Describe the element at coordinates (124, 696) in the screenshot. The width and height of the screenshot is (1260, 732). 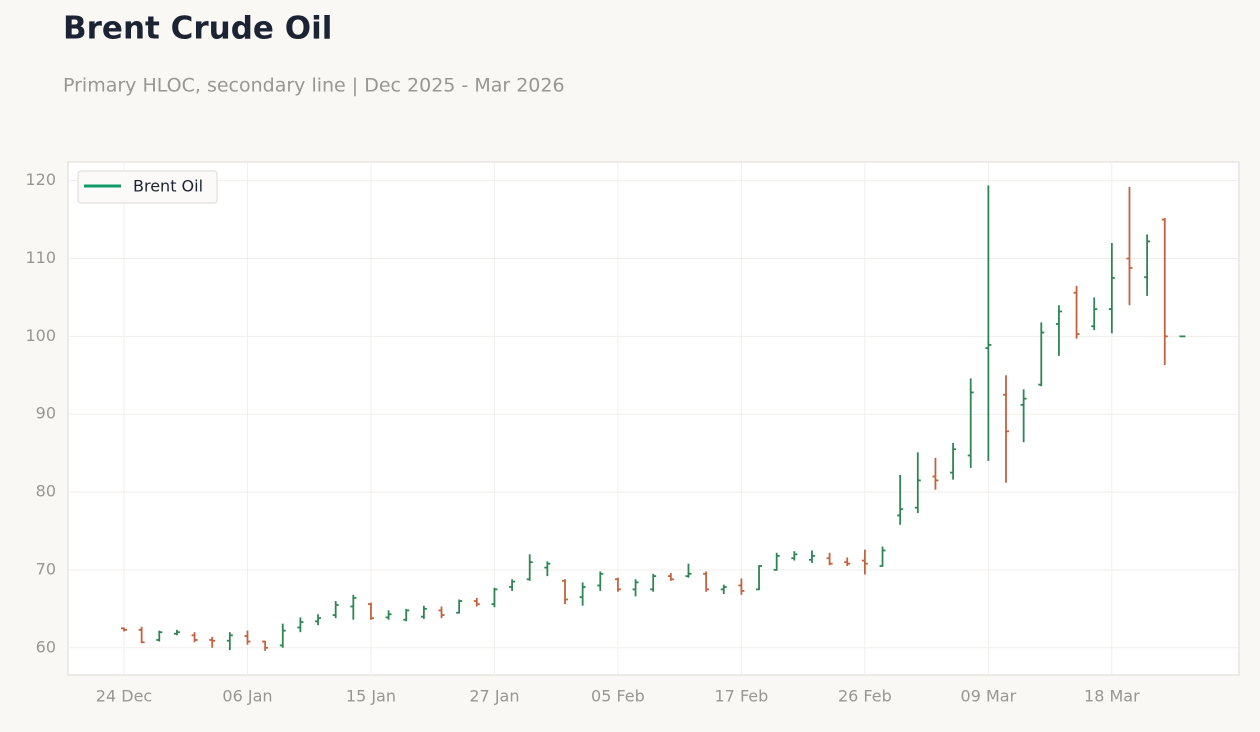
I see `x-tick-label: 24 Dec` at that location.